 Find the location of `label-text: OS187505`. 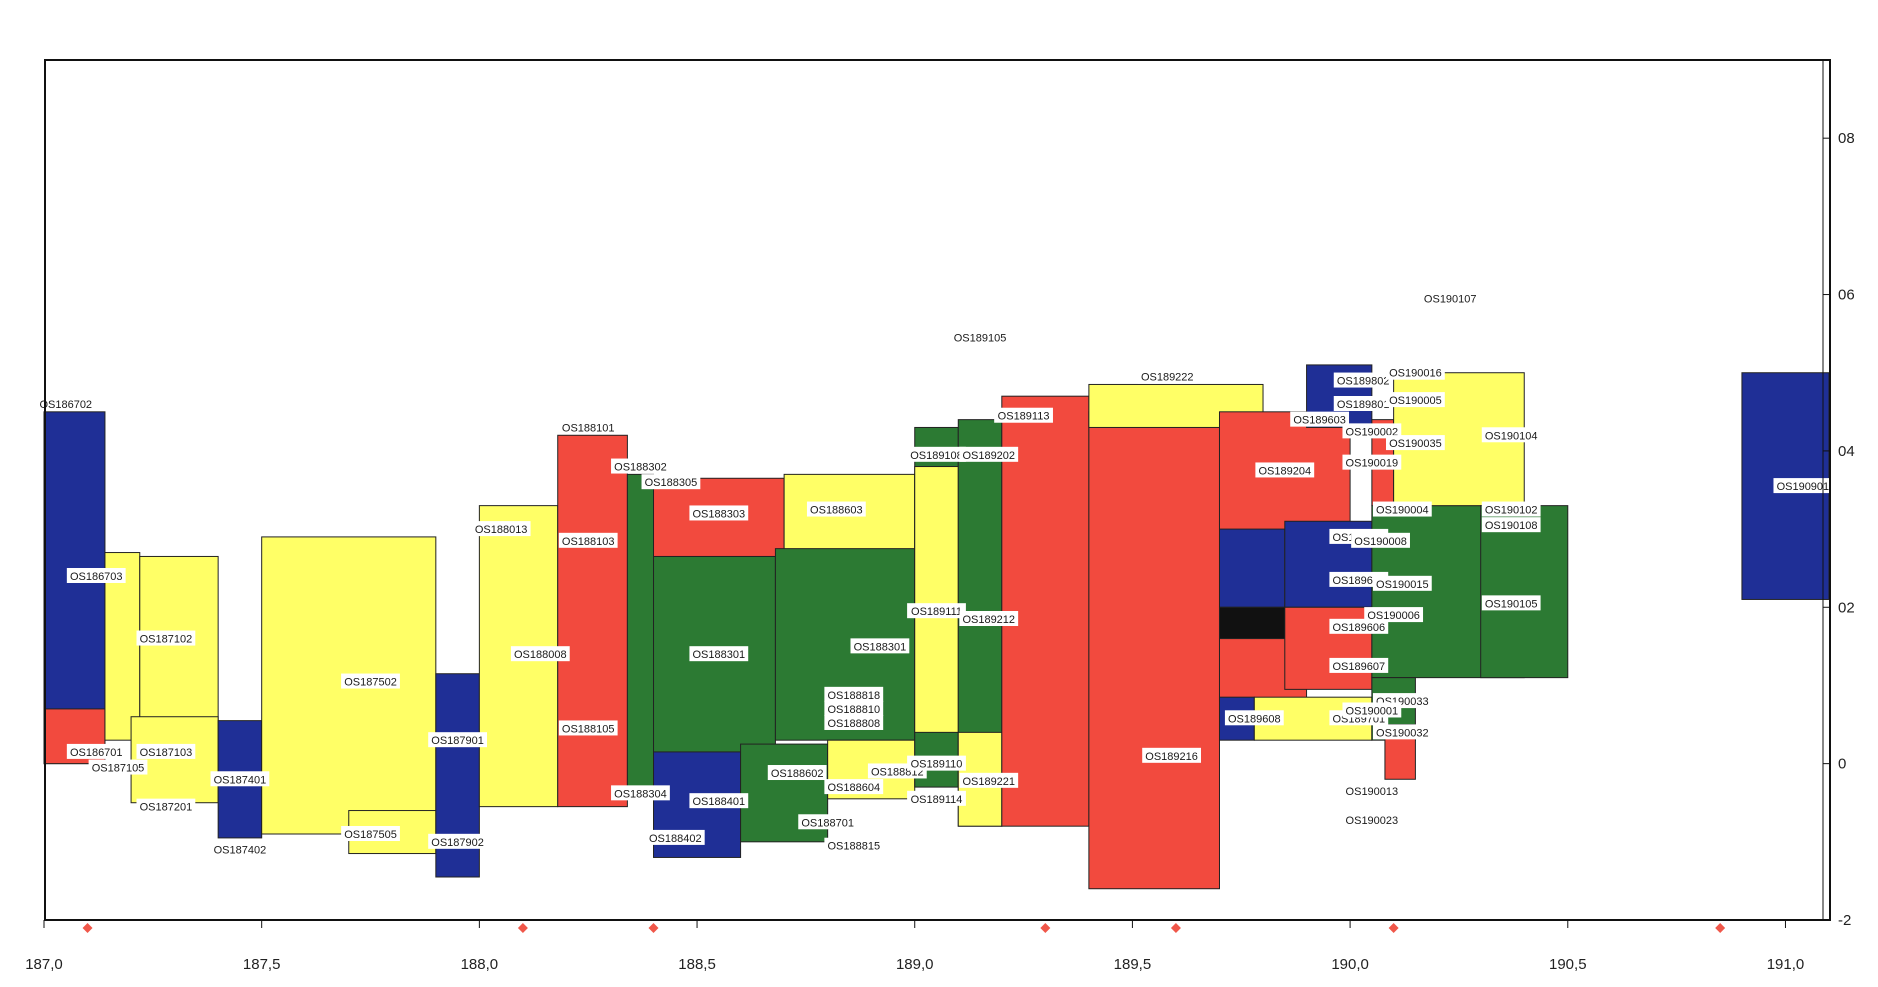

label-text: OS187505 is located at coordinates (370, 835).